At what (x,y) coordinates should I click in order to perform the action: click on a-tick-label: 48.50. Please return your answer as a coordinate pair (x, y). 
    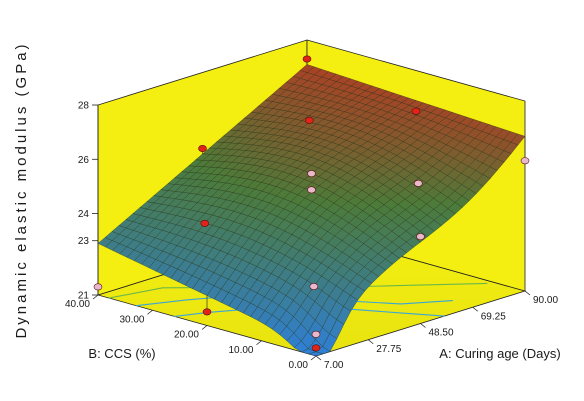
    Looking at the image, I should click on (441, 333).